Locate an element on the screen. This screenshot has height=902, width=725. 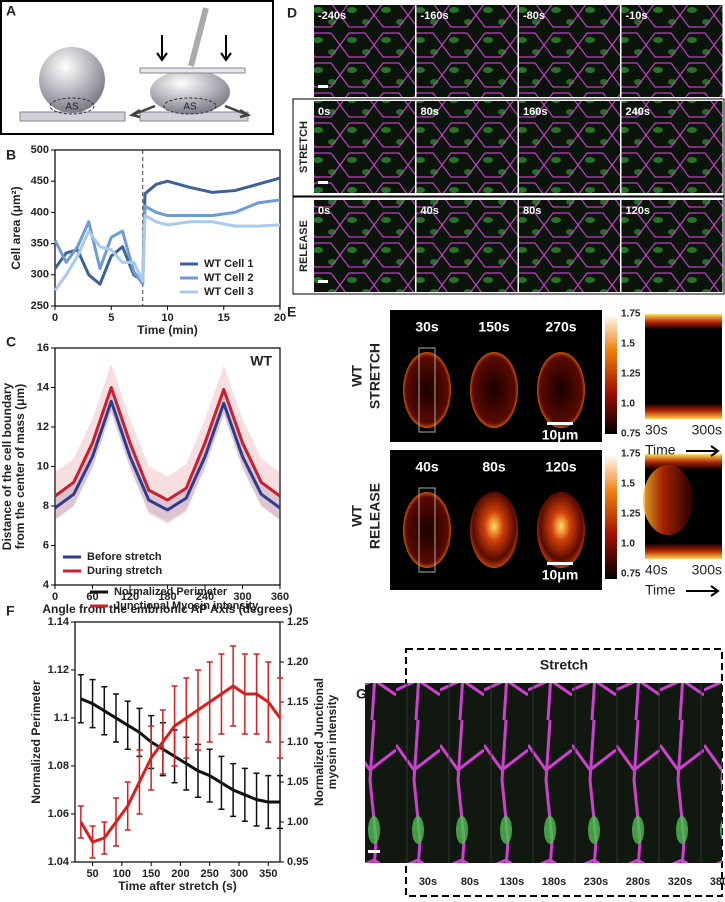
as-outline is located at coordinates (72, 106).